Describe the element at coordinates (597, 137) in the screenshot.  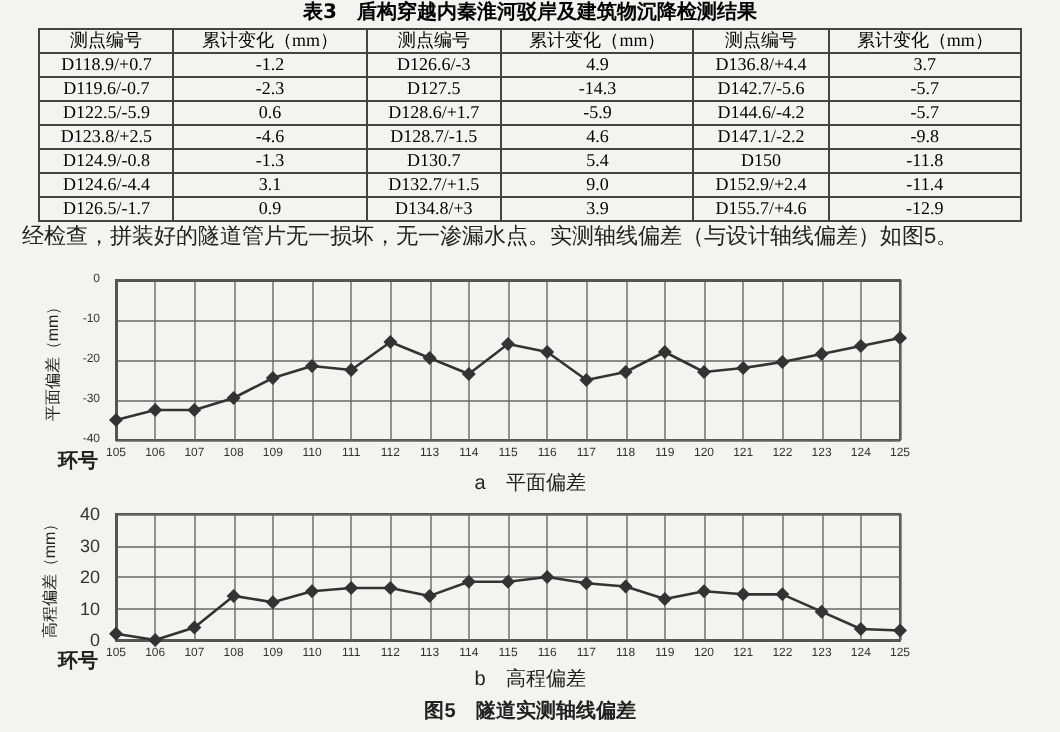
I see `text: 4.6` at that location.